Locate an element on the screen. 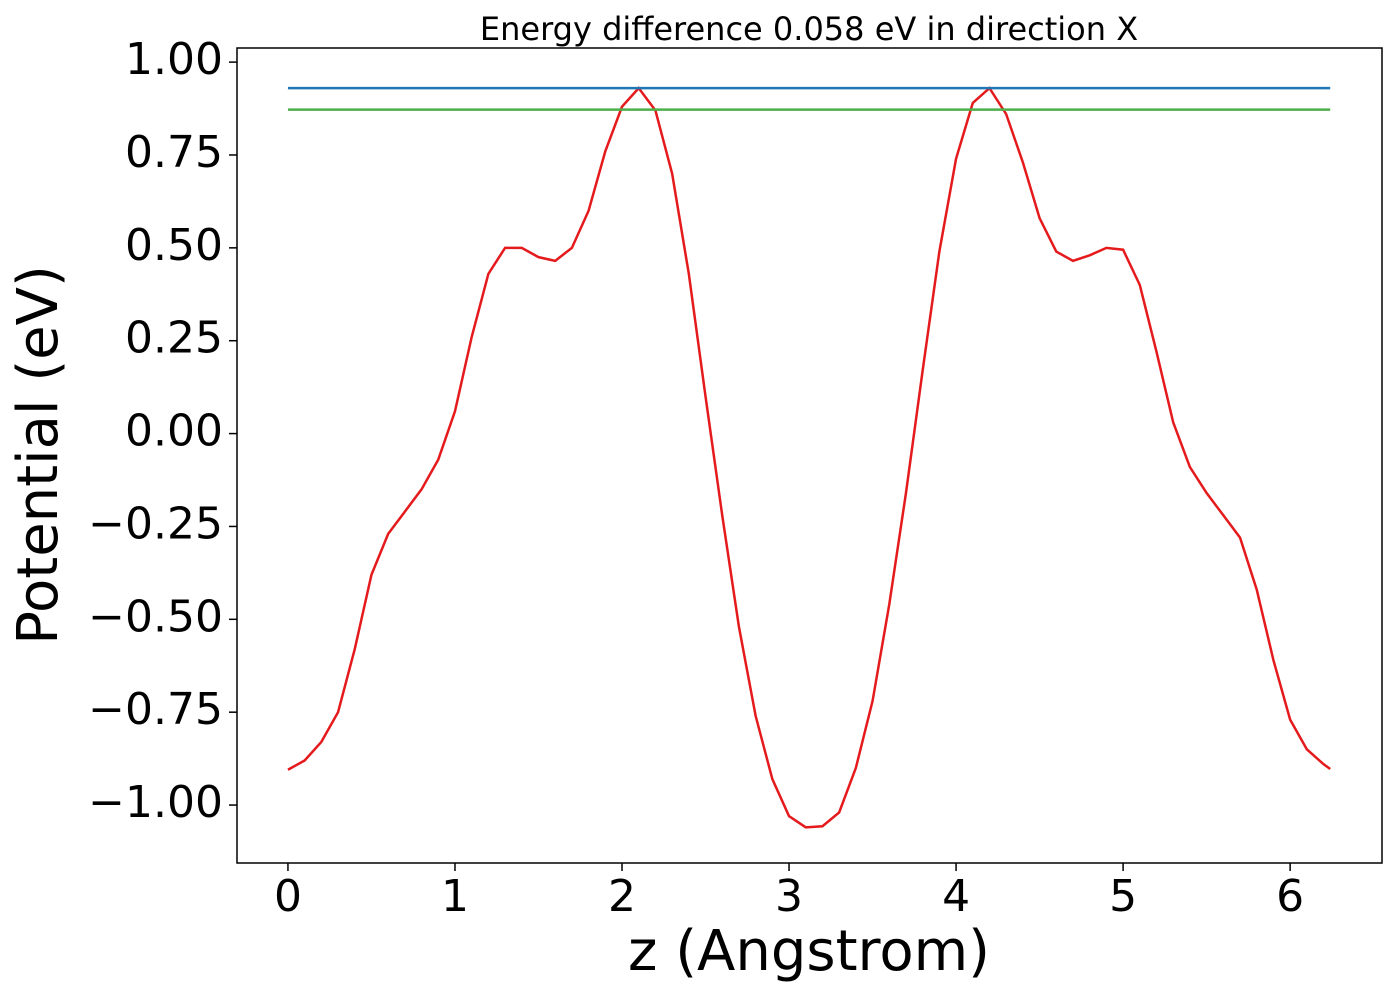 The height and width of the screenshot is (1000, 1400). y-tick-label: 0.75 is located at coordinates (174, 152).